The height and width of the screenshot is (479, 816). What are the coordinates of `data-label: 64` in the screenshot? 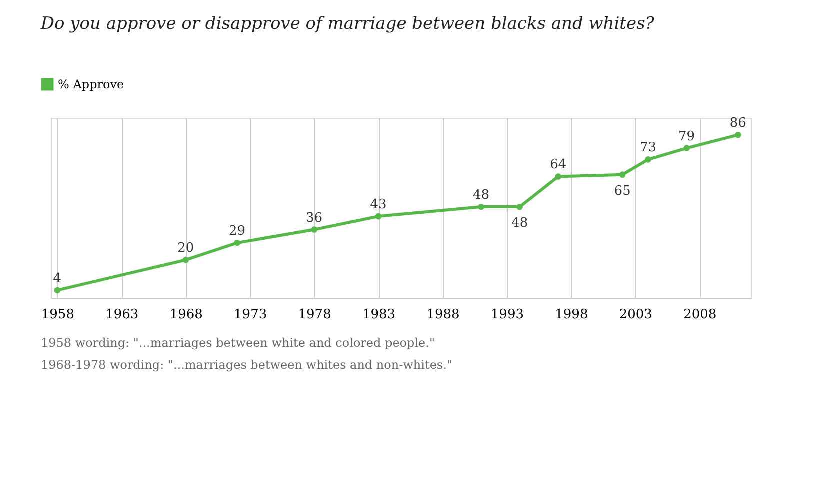 It's located at (558, 165).